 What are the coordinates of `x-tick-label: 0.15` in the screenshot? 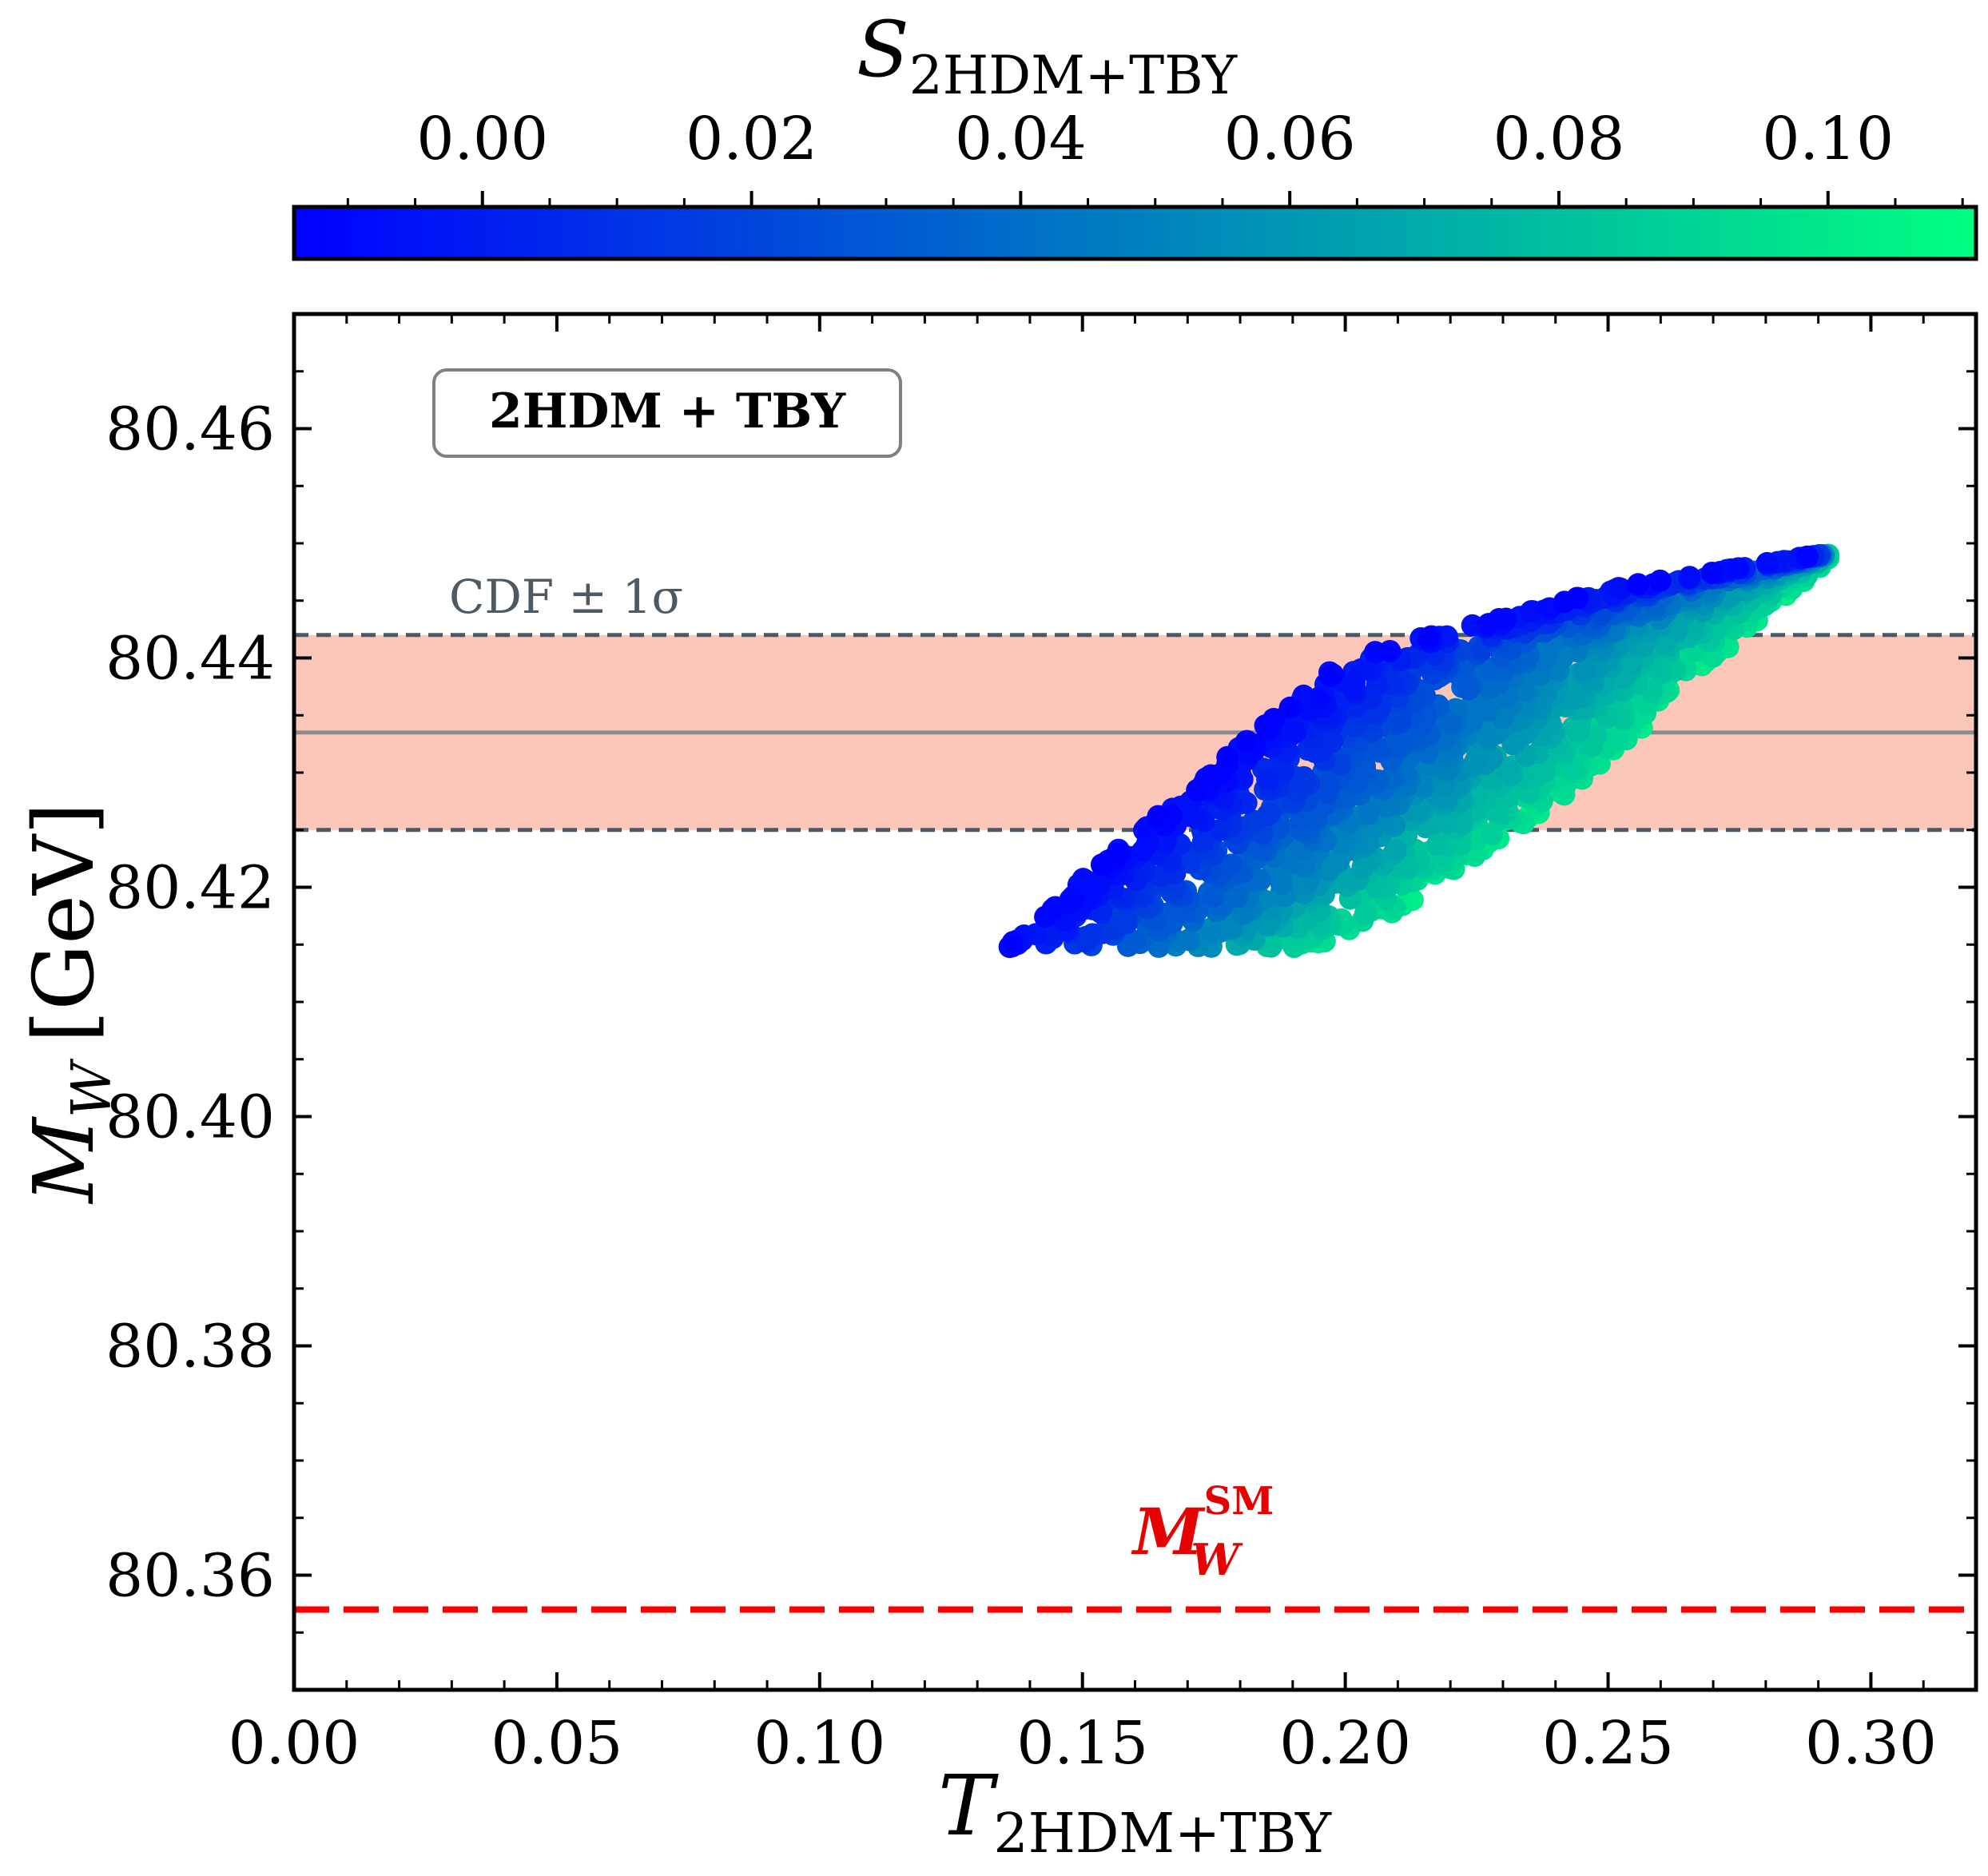 It's located at (1082, 1743).